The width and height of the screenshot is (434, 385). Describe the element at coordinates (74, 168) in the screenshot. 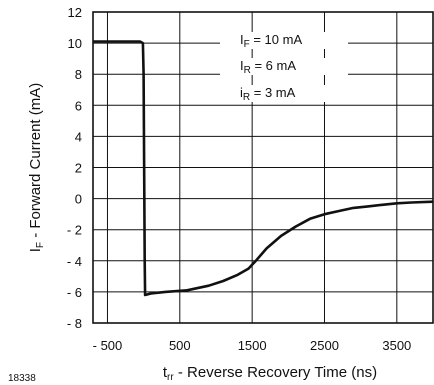

I see `y-tick-labels: 12 10 8 6 4 2 0 - 2 - 4 - 6 - 8` at that location.